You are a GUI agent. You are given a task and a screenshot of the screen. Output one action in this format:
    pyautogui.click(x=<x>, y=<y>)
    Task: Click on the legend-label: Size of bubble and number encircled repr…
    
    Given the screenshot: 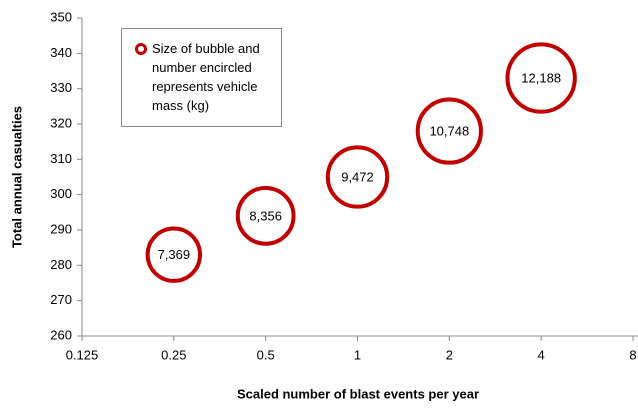 What is the action you would take?
    pyautogui.click(x=206, y=77)
    